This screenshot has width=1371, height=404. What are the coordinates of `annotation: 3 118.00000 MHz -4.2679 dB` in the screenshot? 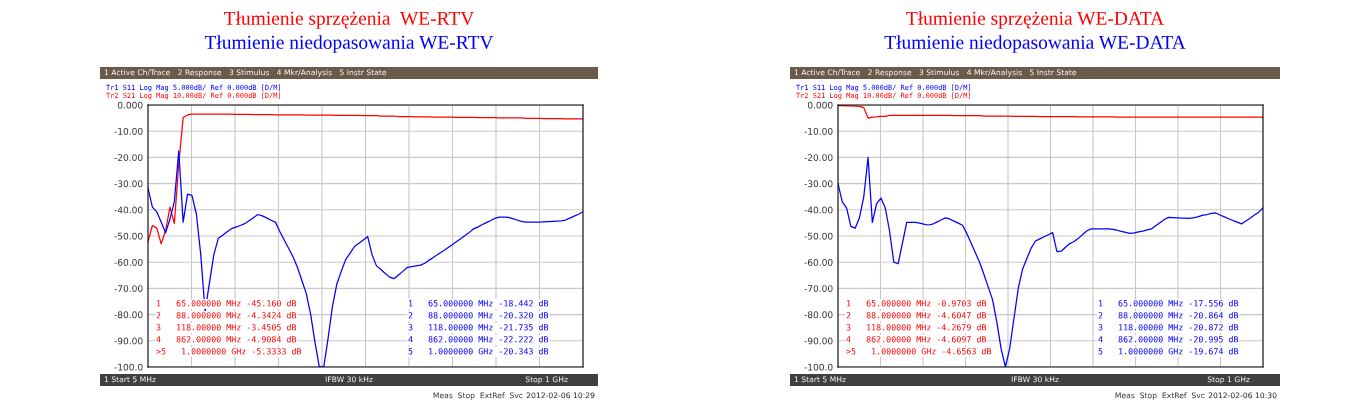 It's located at (916, 327).